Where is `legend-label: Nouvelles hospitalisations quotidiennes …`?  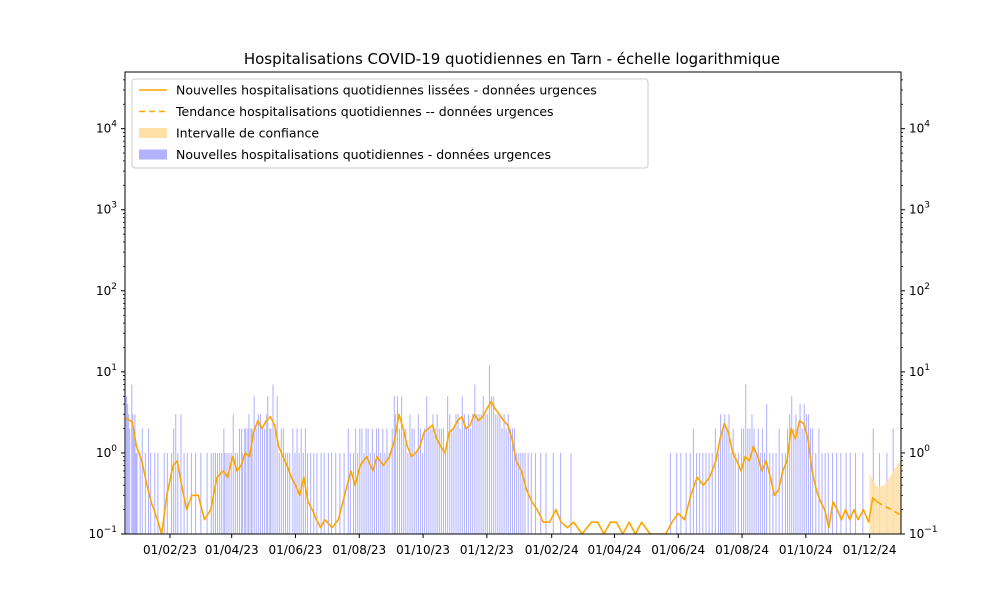 legend-label: Nouvelles hospitalisations quotidiennes … is located at coordinates (363, 154).